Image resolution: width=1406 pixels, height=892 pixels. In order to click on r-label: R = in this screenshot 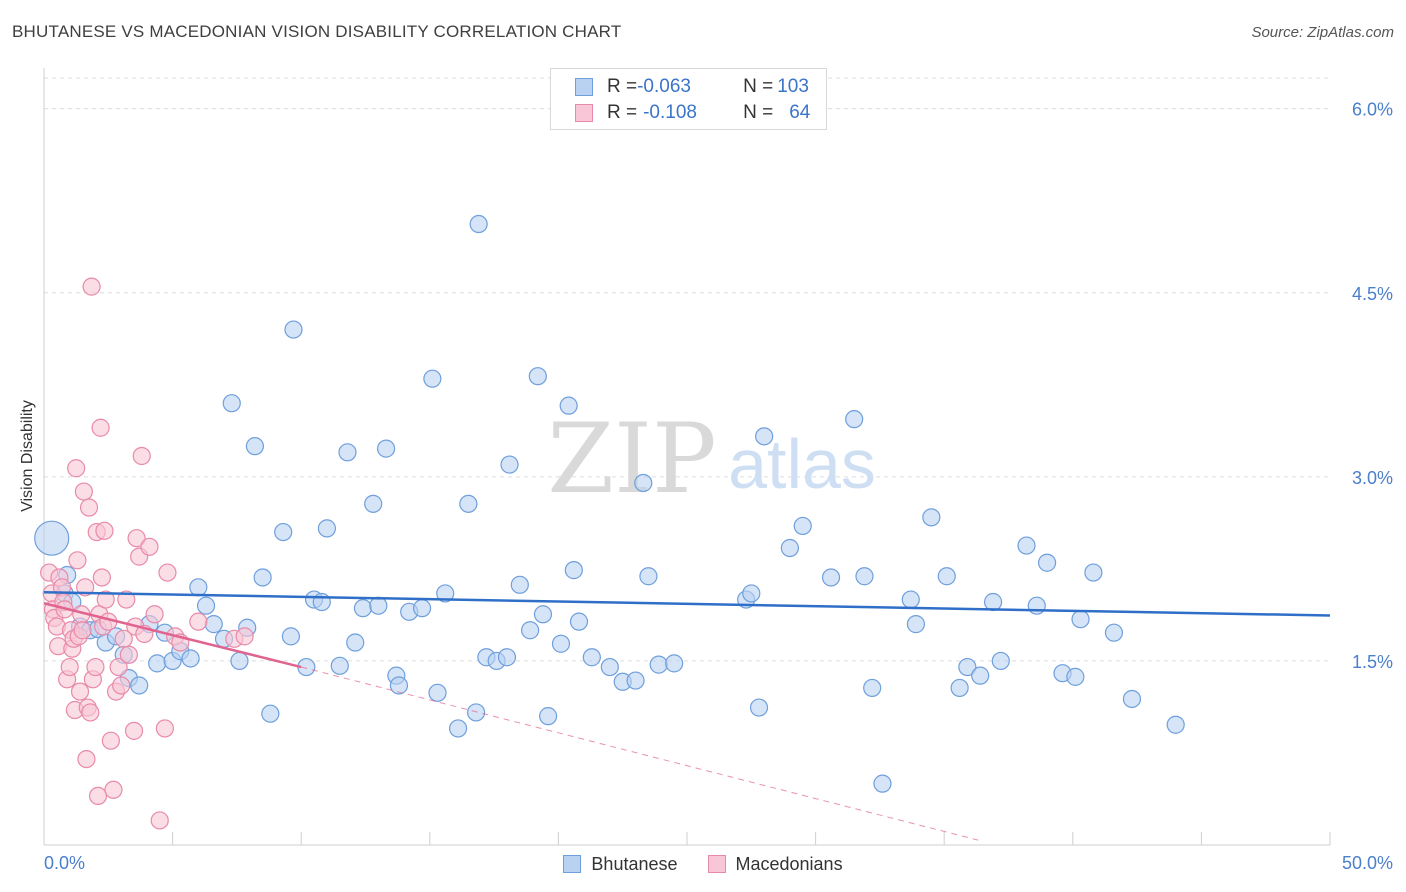, I will do `click(622, 112)`.